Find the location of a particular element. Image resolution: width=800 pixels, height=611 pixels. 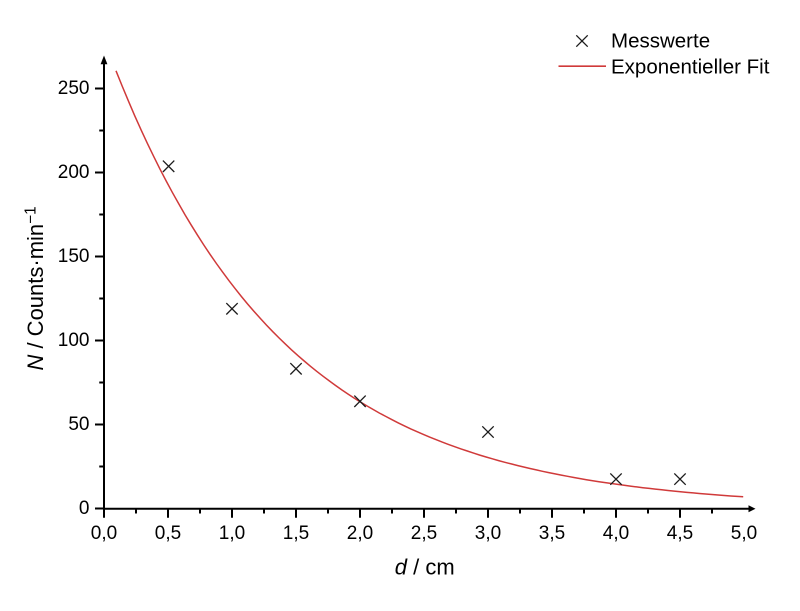

svg-text: 250 is located at coordinates (74, 88).